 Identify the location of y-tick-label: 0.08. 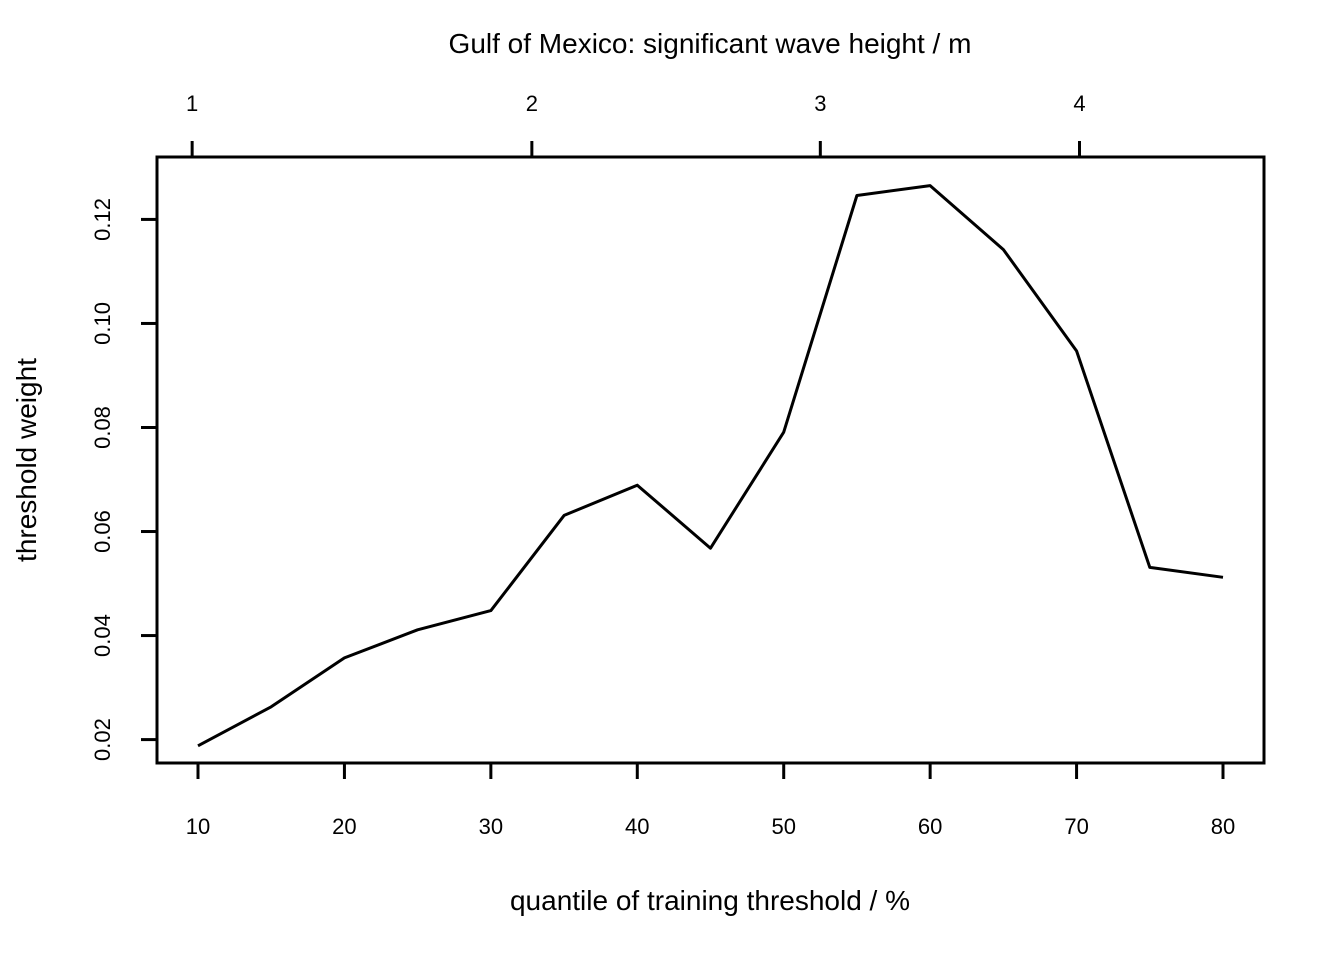
(102, 427).